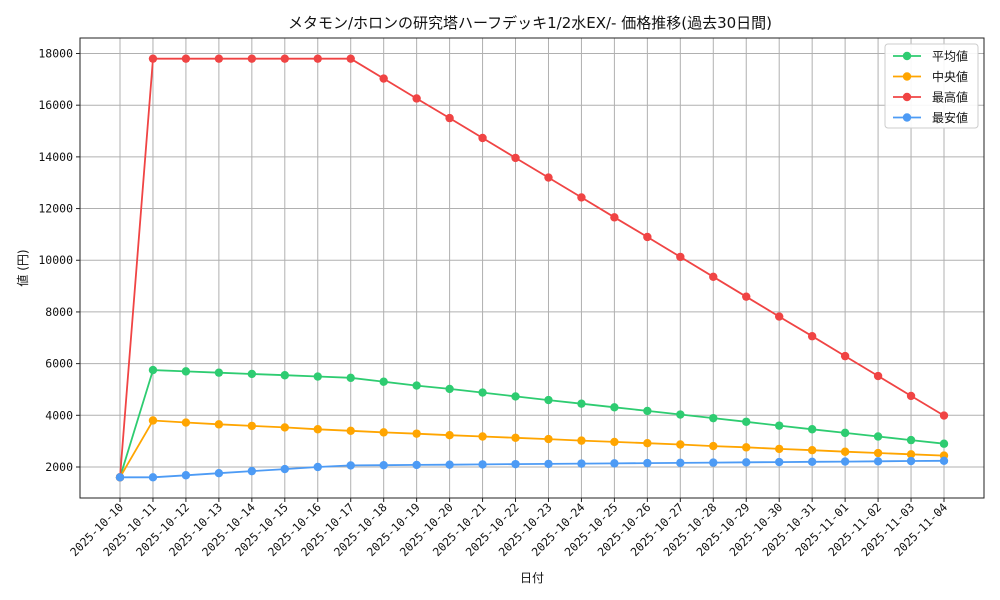  I want to click on y-tick-label: 2000, so click(59, 467).